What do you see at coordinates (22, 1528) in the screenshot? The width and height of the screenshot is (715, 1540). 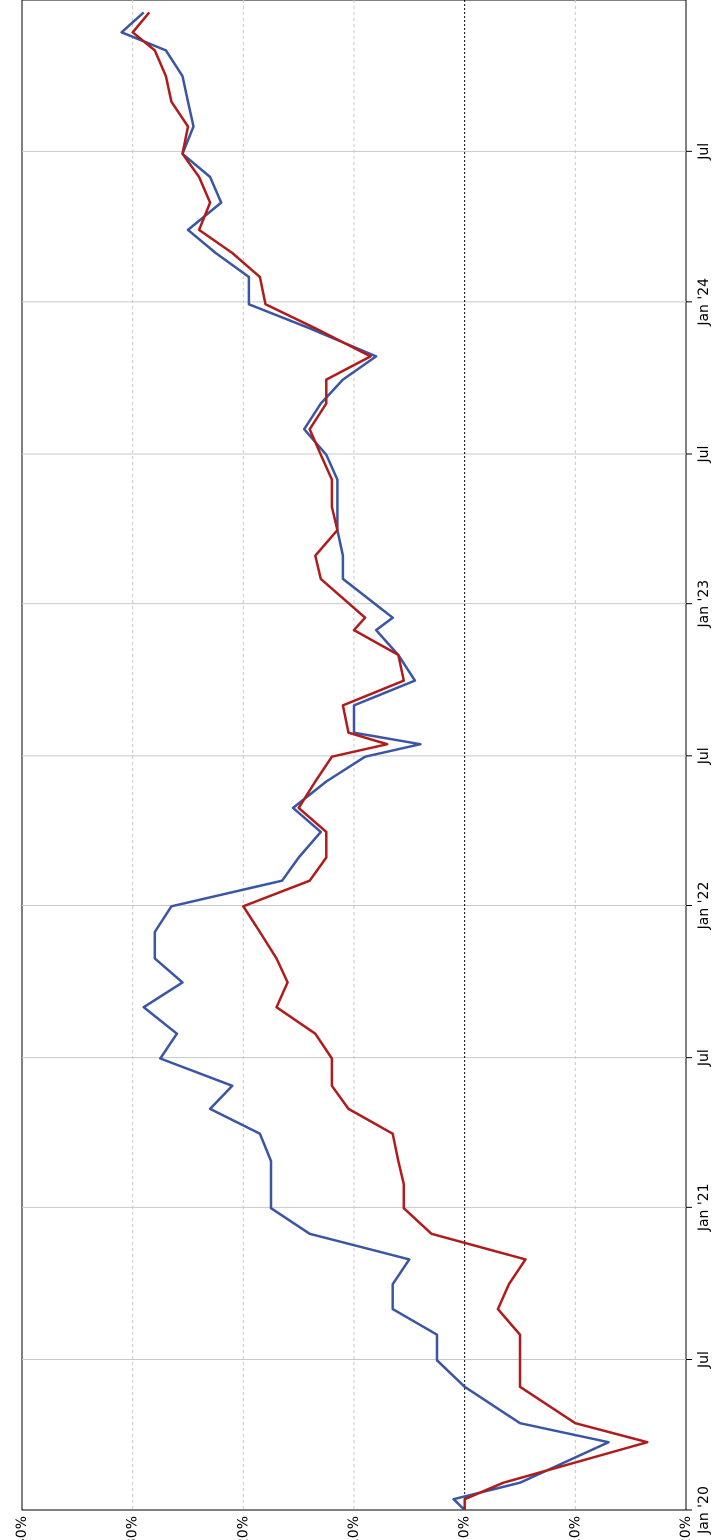 I see `value-tick-label: 40%` at bounding box center [22, 1528].